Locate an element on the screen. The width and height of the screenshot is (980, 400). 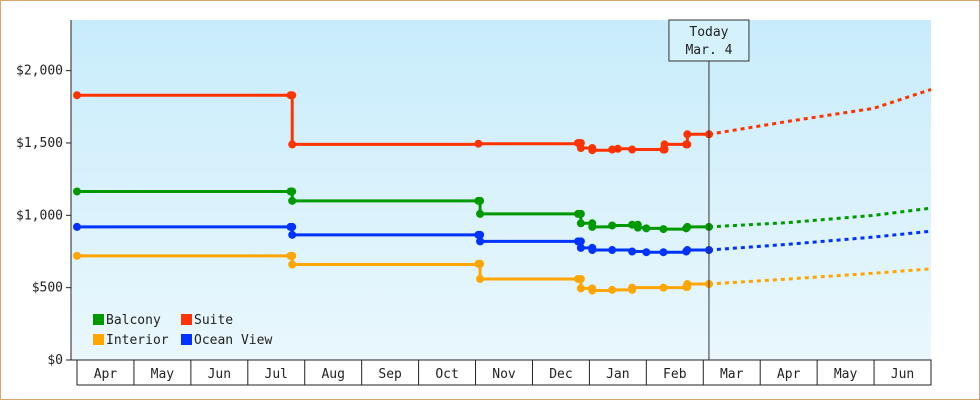
x-tick-label: Feb is located at coordinates (675, 374).